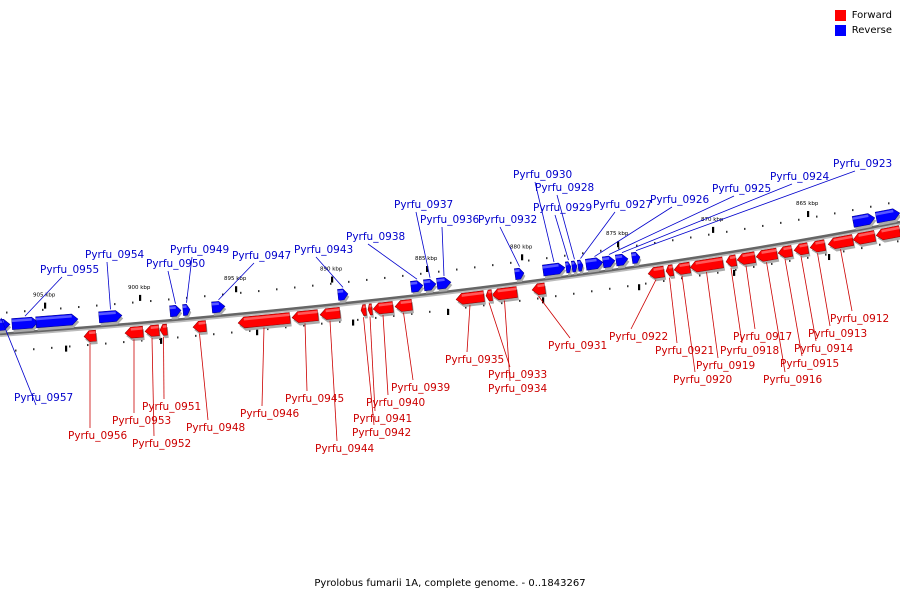  Describe the element at coordinates (331, 270) in the screenshot. I see `scale-label: 890 kbp` at that location.